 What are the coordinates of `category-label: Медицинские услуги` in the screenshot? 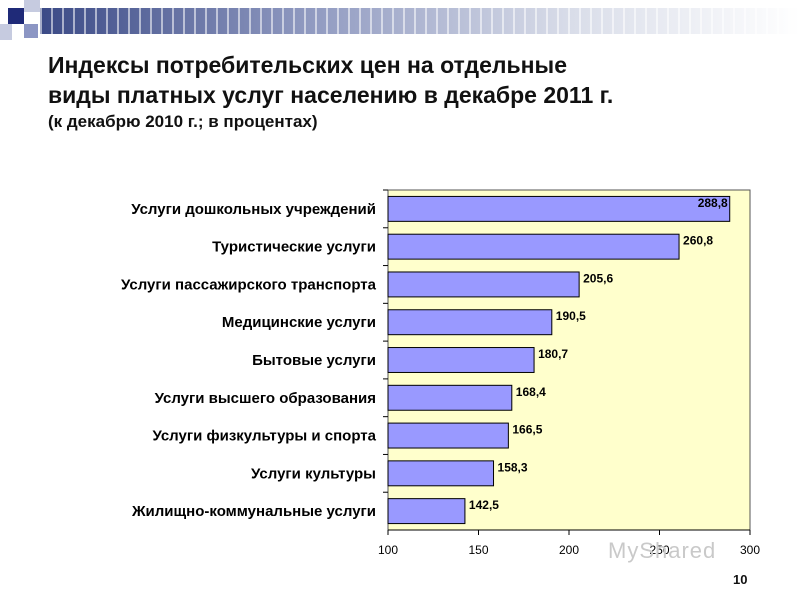 It's located at (299, 322).